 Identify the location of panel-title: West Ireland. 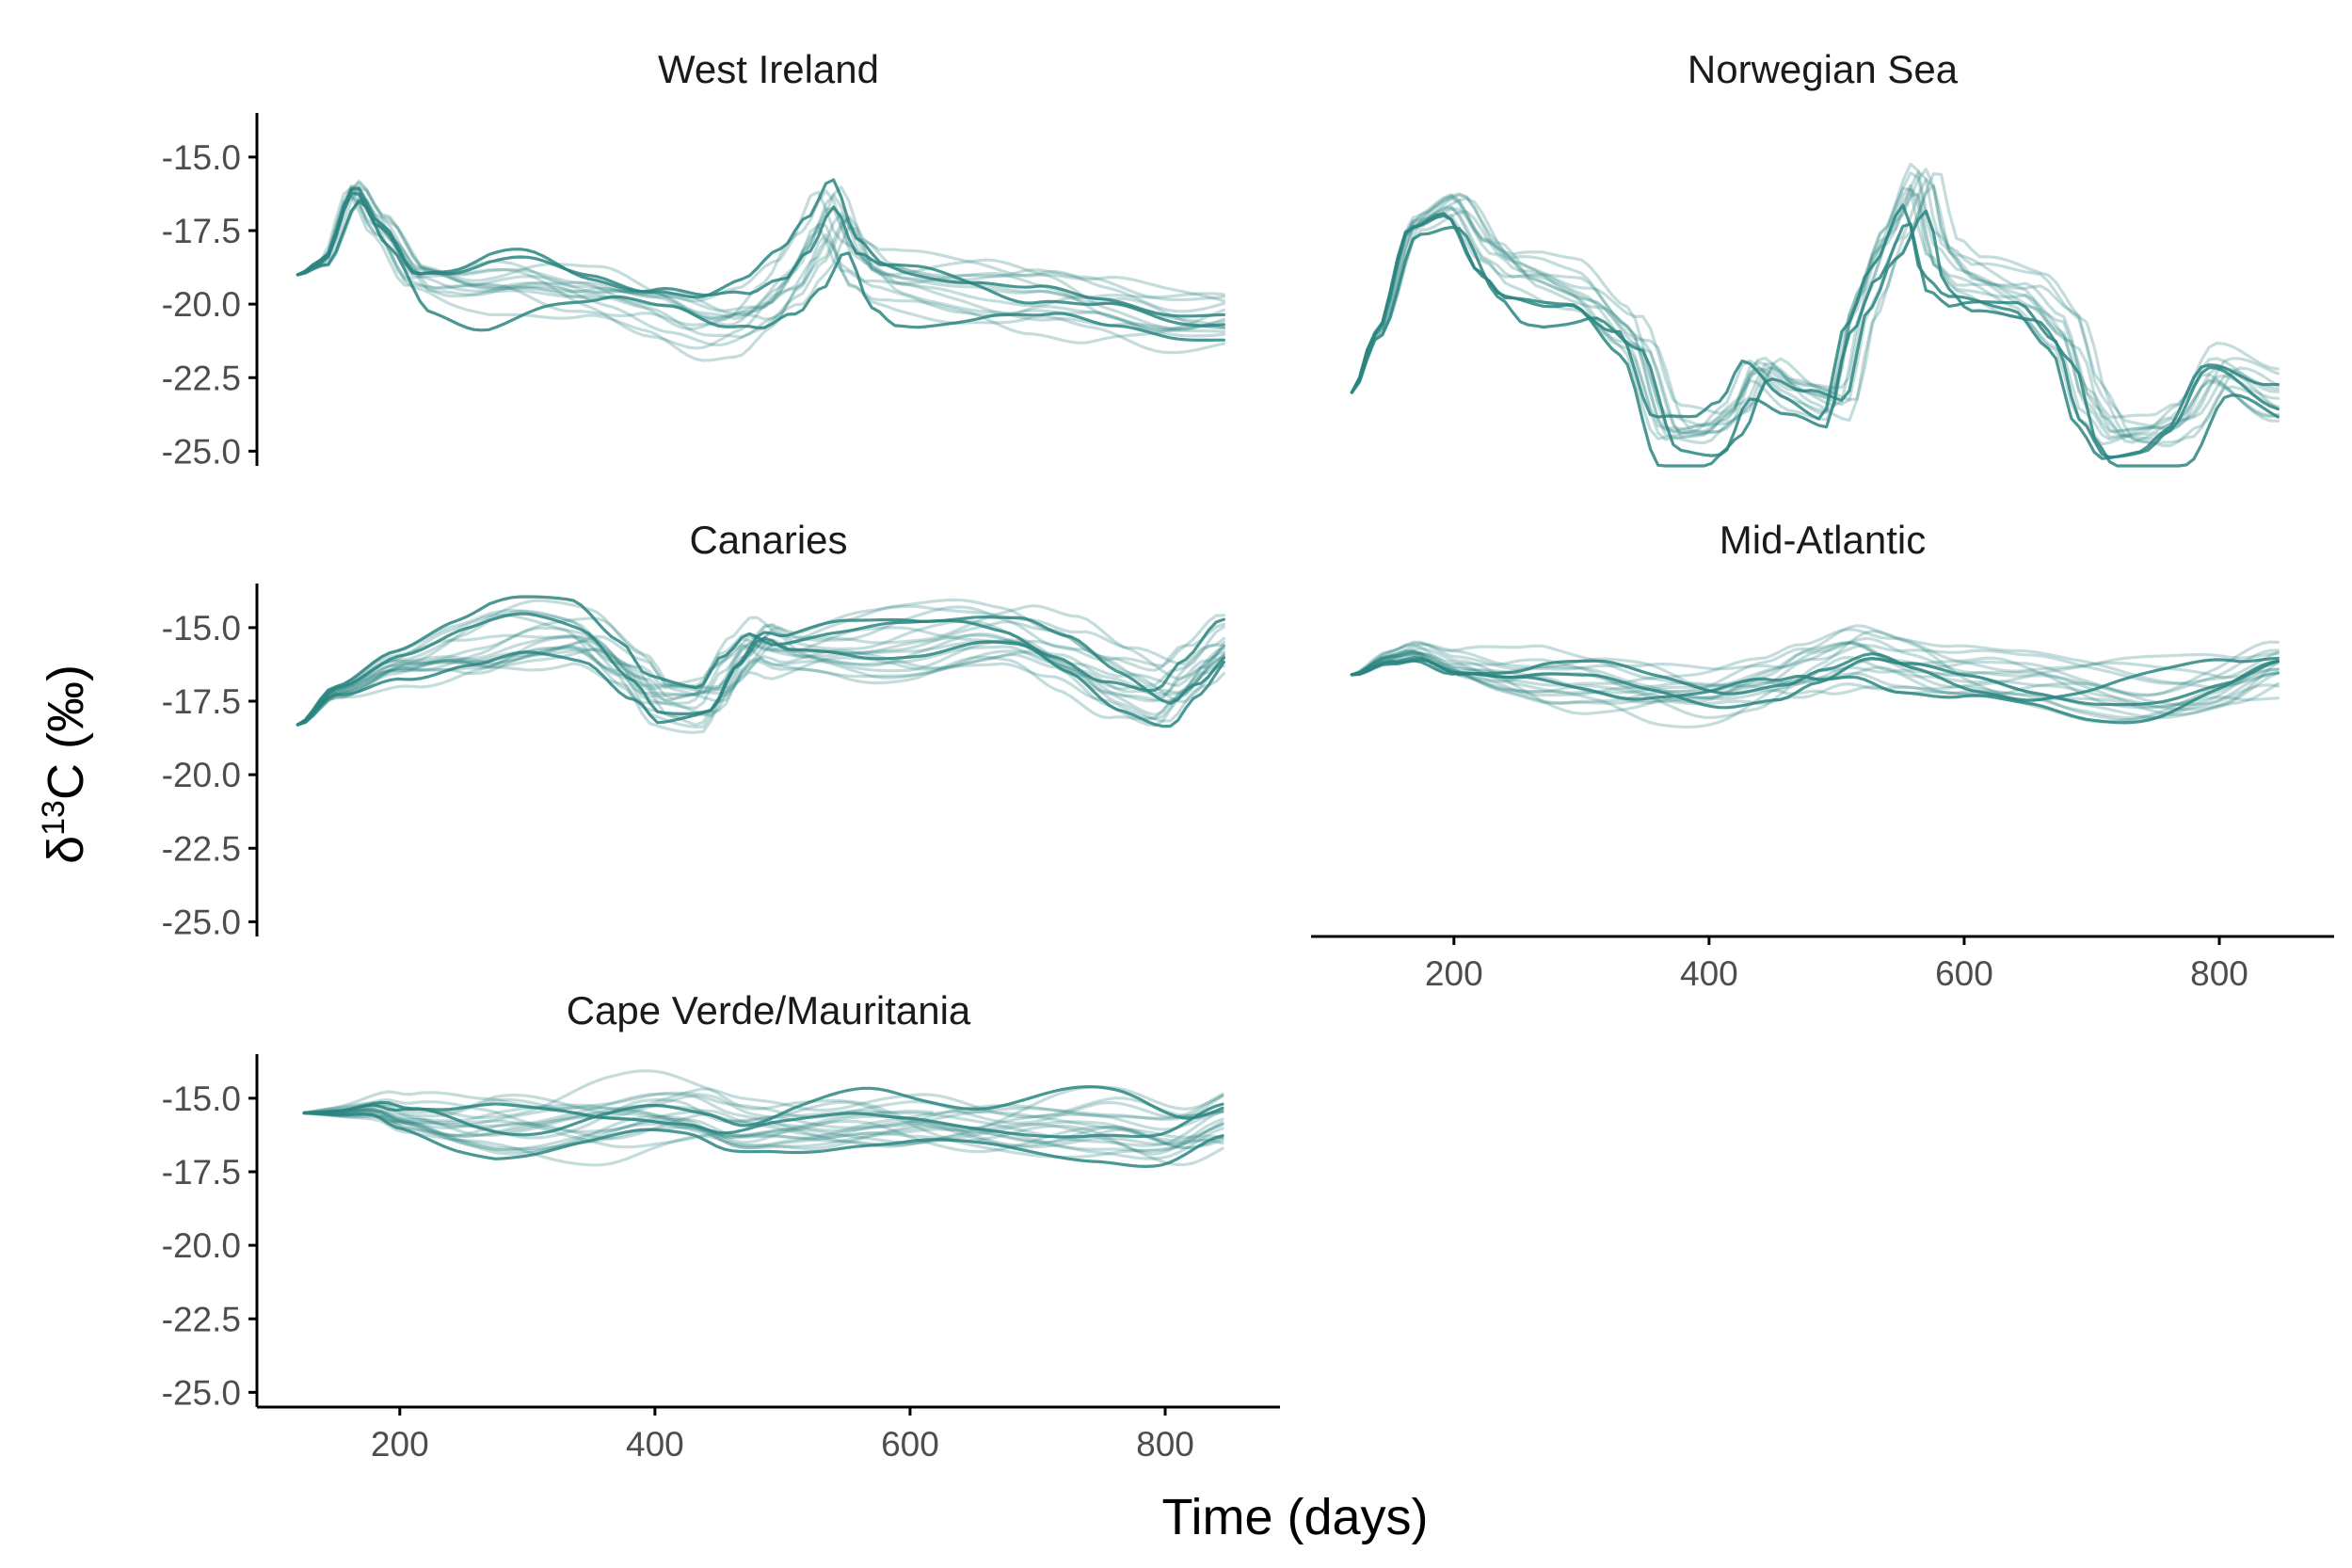
(768, 69).